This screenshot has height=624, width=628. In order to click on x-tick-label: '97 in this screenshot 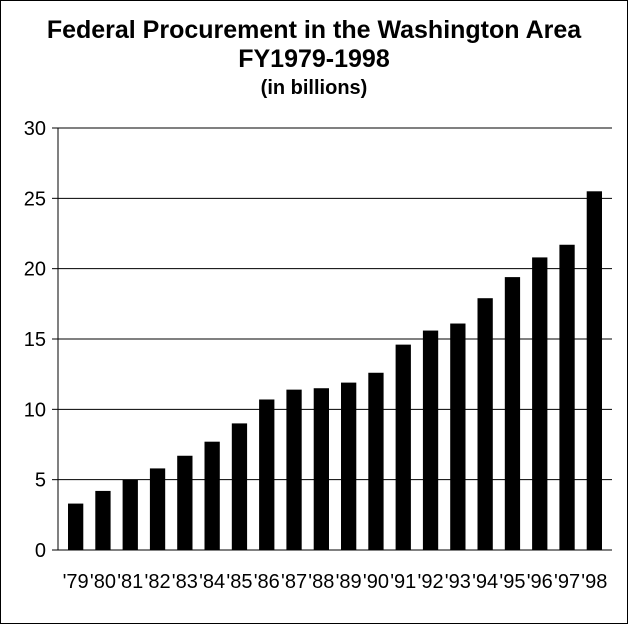, I will do `click(567, 582)`.